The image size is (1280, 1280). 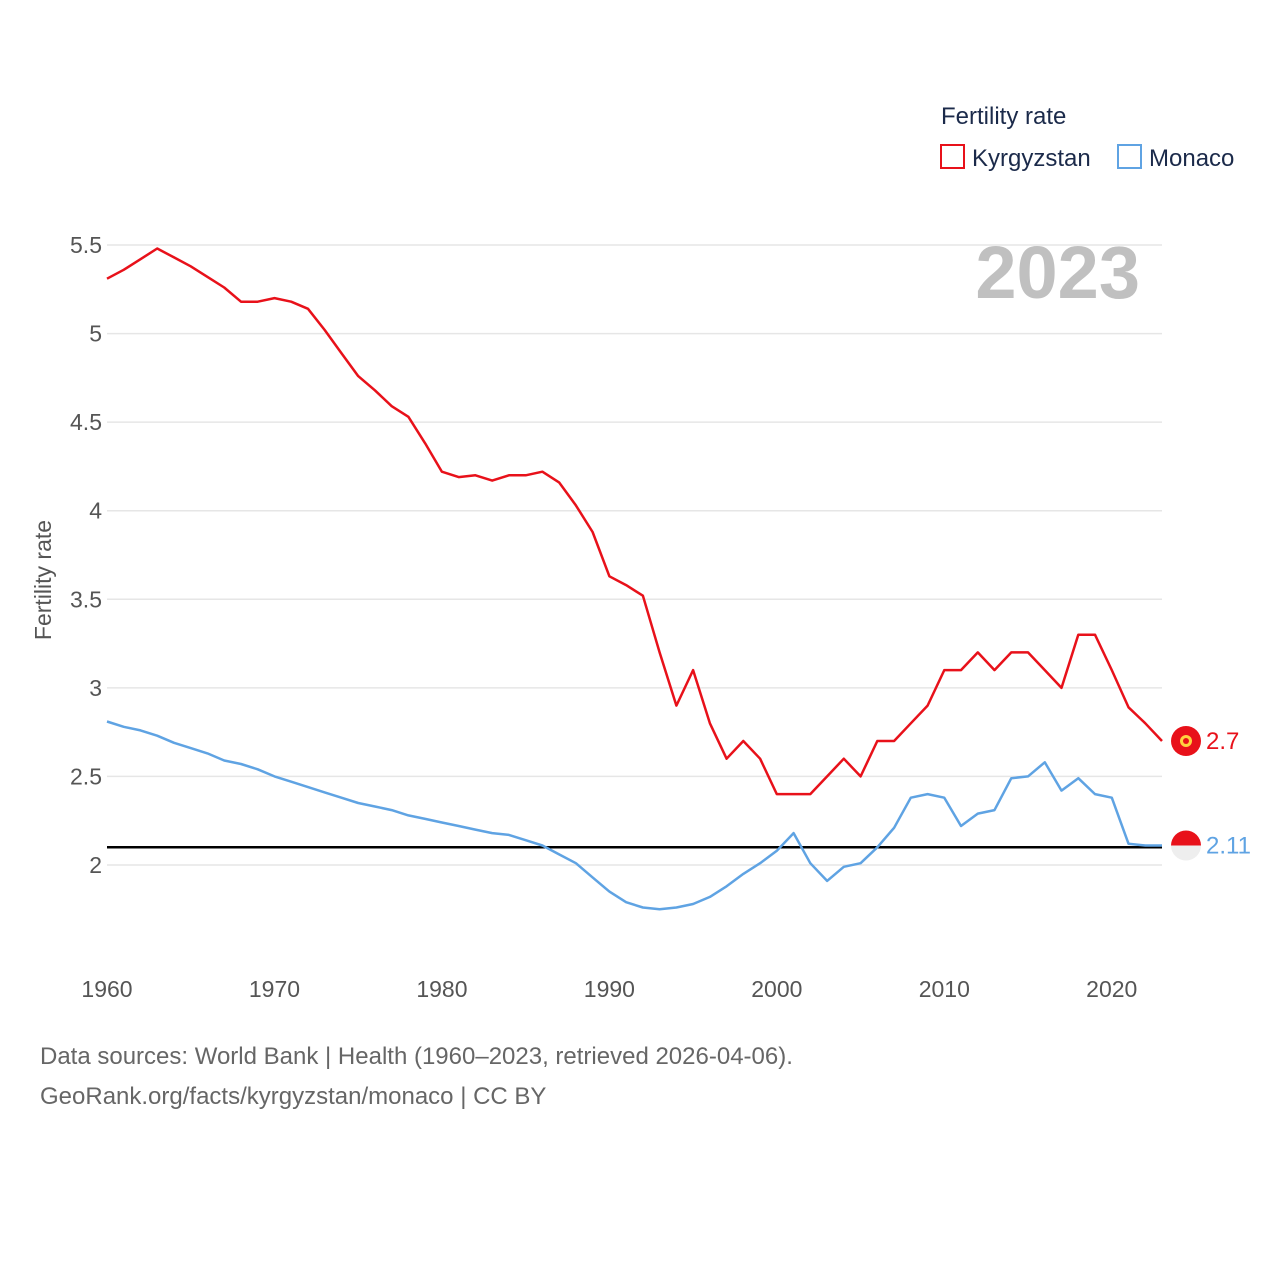 What do you see at coordinates (1111, 989) in the screenshot?
I see `x-tick-label: 2020` at bounding box center [1111, 989].